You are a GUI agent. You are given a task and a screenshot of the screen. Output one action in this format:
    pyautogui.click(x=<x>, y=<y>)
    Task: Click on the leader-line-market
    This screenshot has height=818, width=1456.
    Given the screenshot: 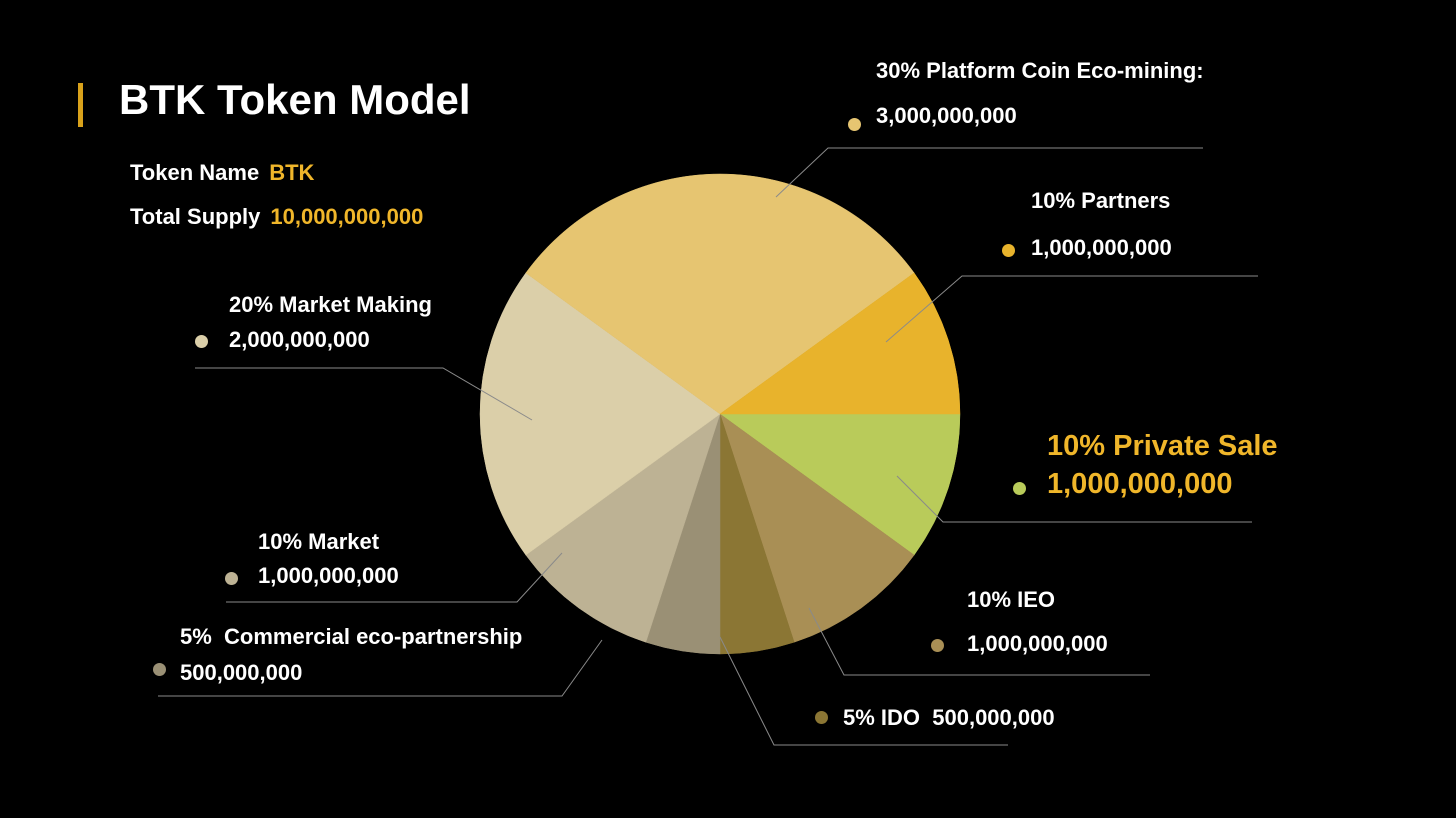 What is the action you would take?
    pyautogui.click(x=394, y=577)
    